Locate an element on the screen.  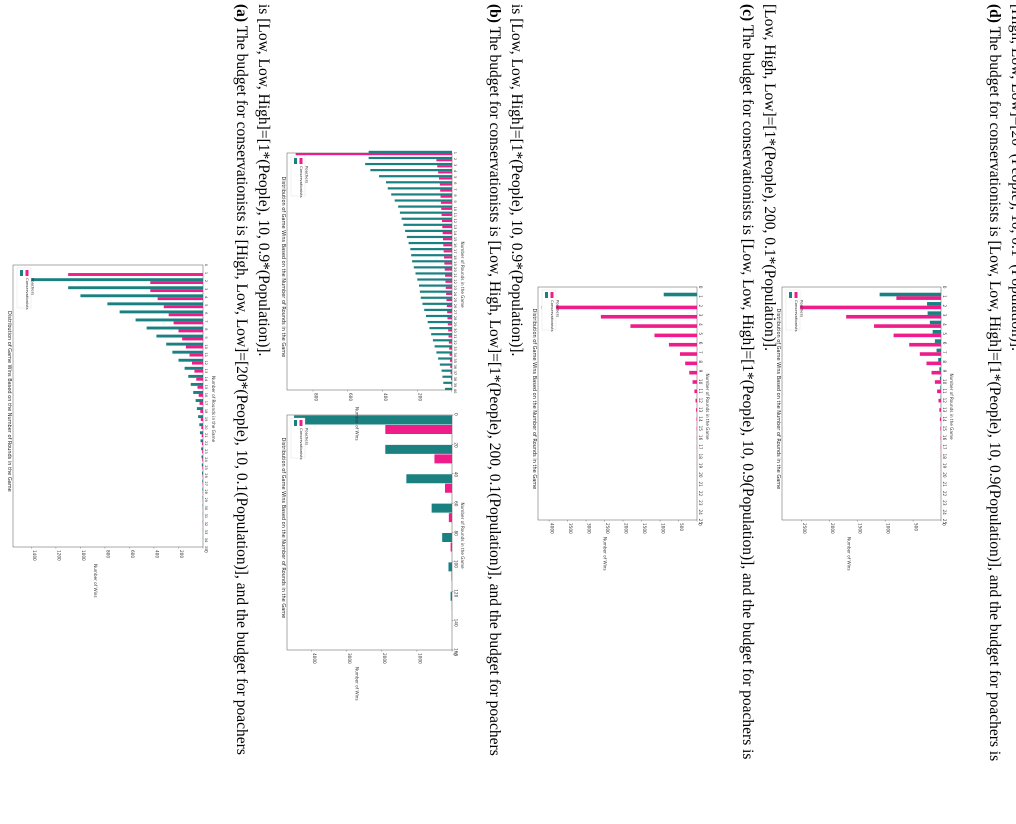
category-tick-label: 23 is located at coordinates (206, 451).